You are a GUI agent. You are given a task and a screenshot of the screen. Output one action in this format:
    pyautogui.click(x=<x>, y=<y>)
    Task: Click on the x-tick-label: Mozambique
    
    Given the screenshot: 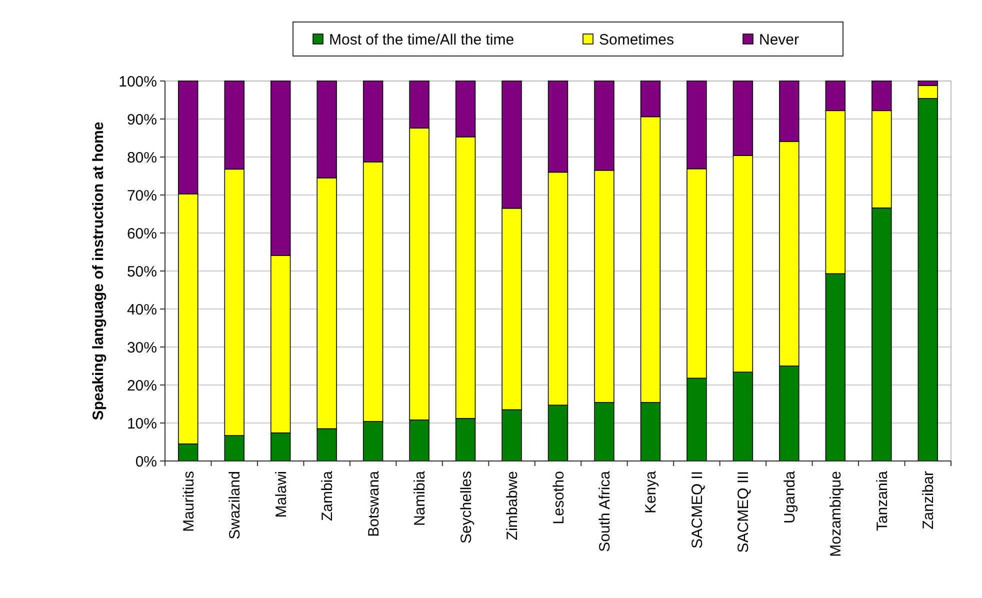 What is the action you would take?
    pyautogui.click(x=836, y=514)
    